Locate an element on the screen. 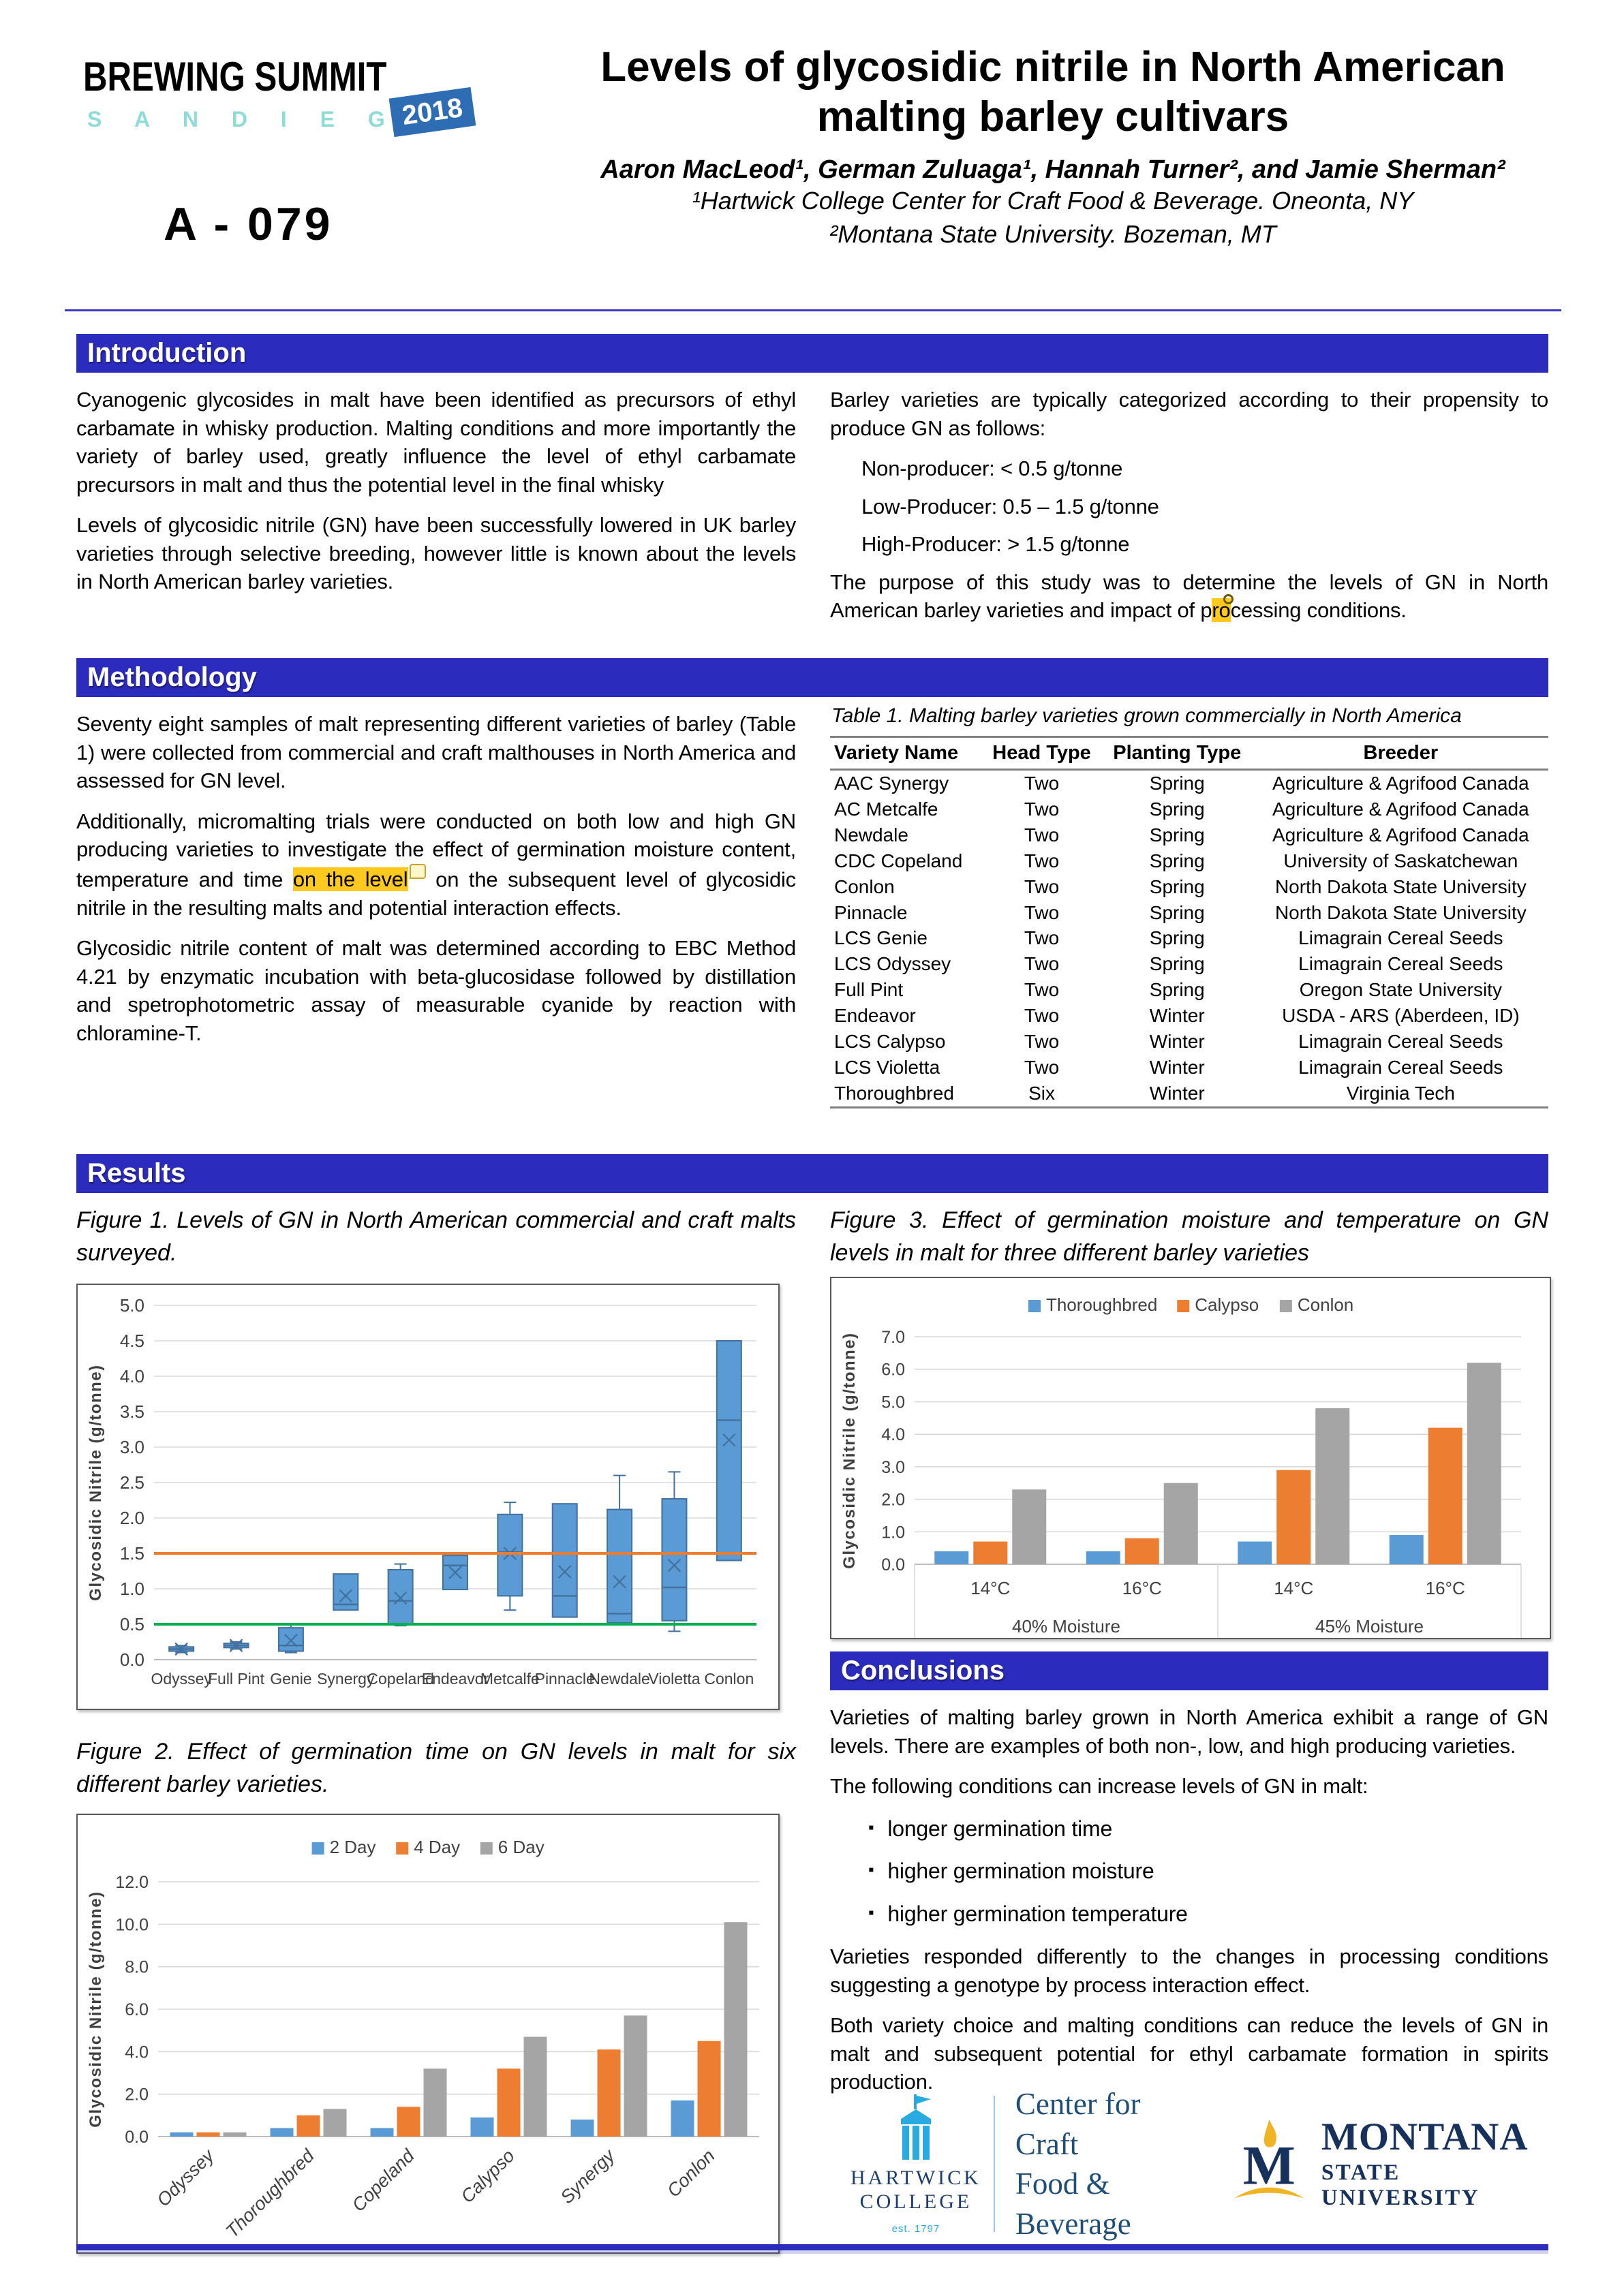  msu-line1: MONTANA is located at coordinates (1425, 2137).